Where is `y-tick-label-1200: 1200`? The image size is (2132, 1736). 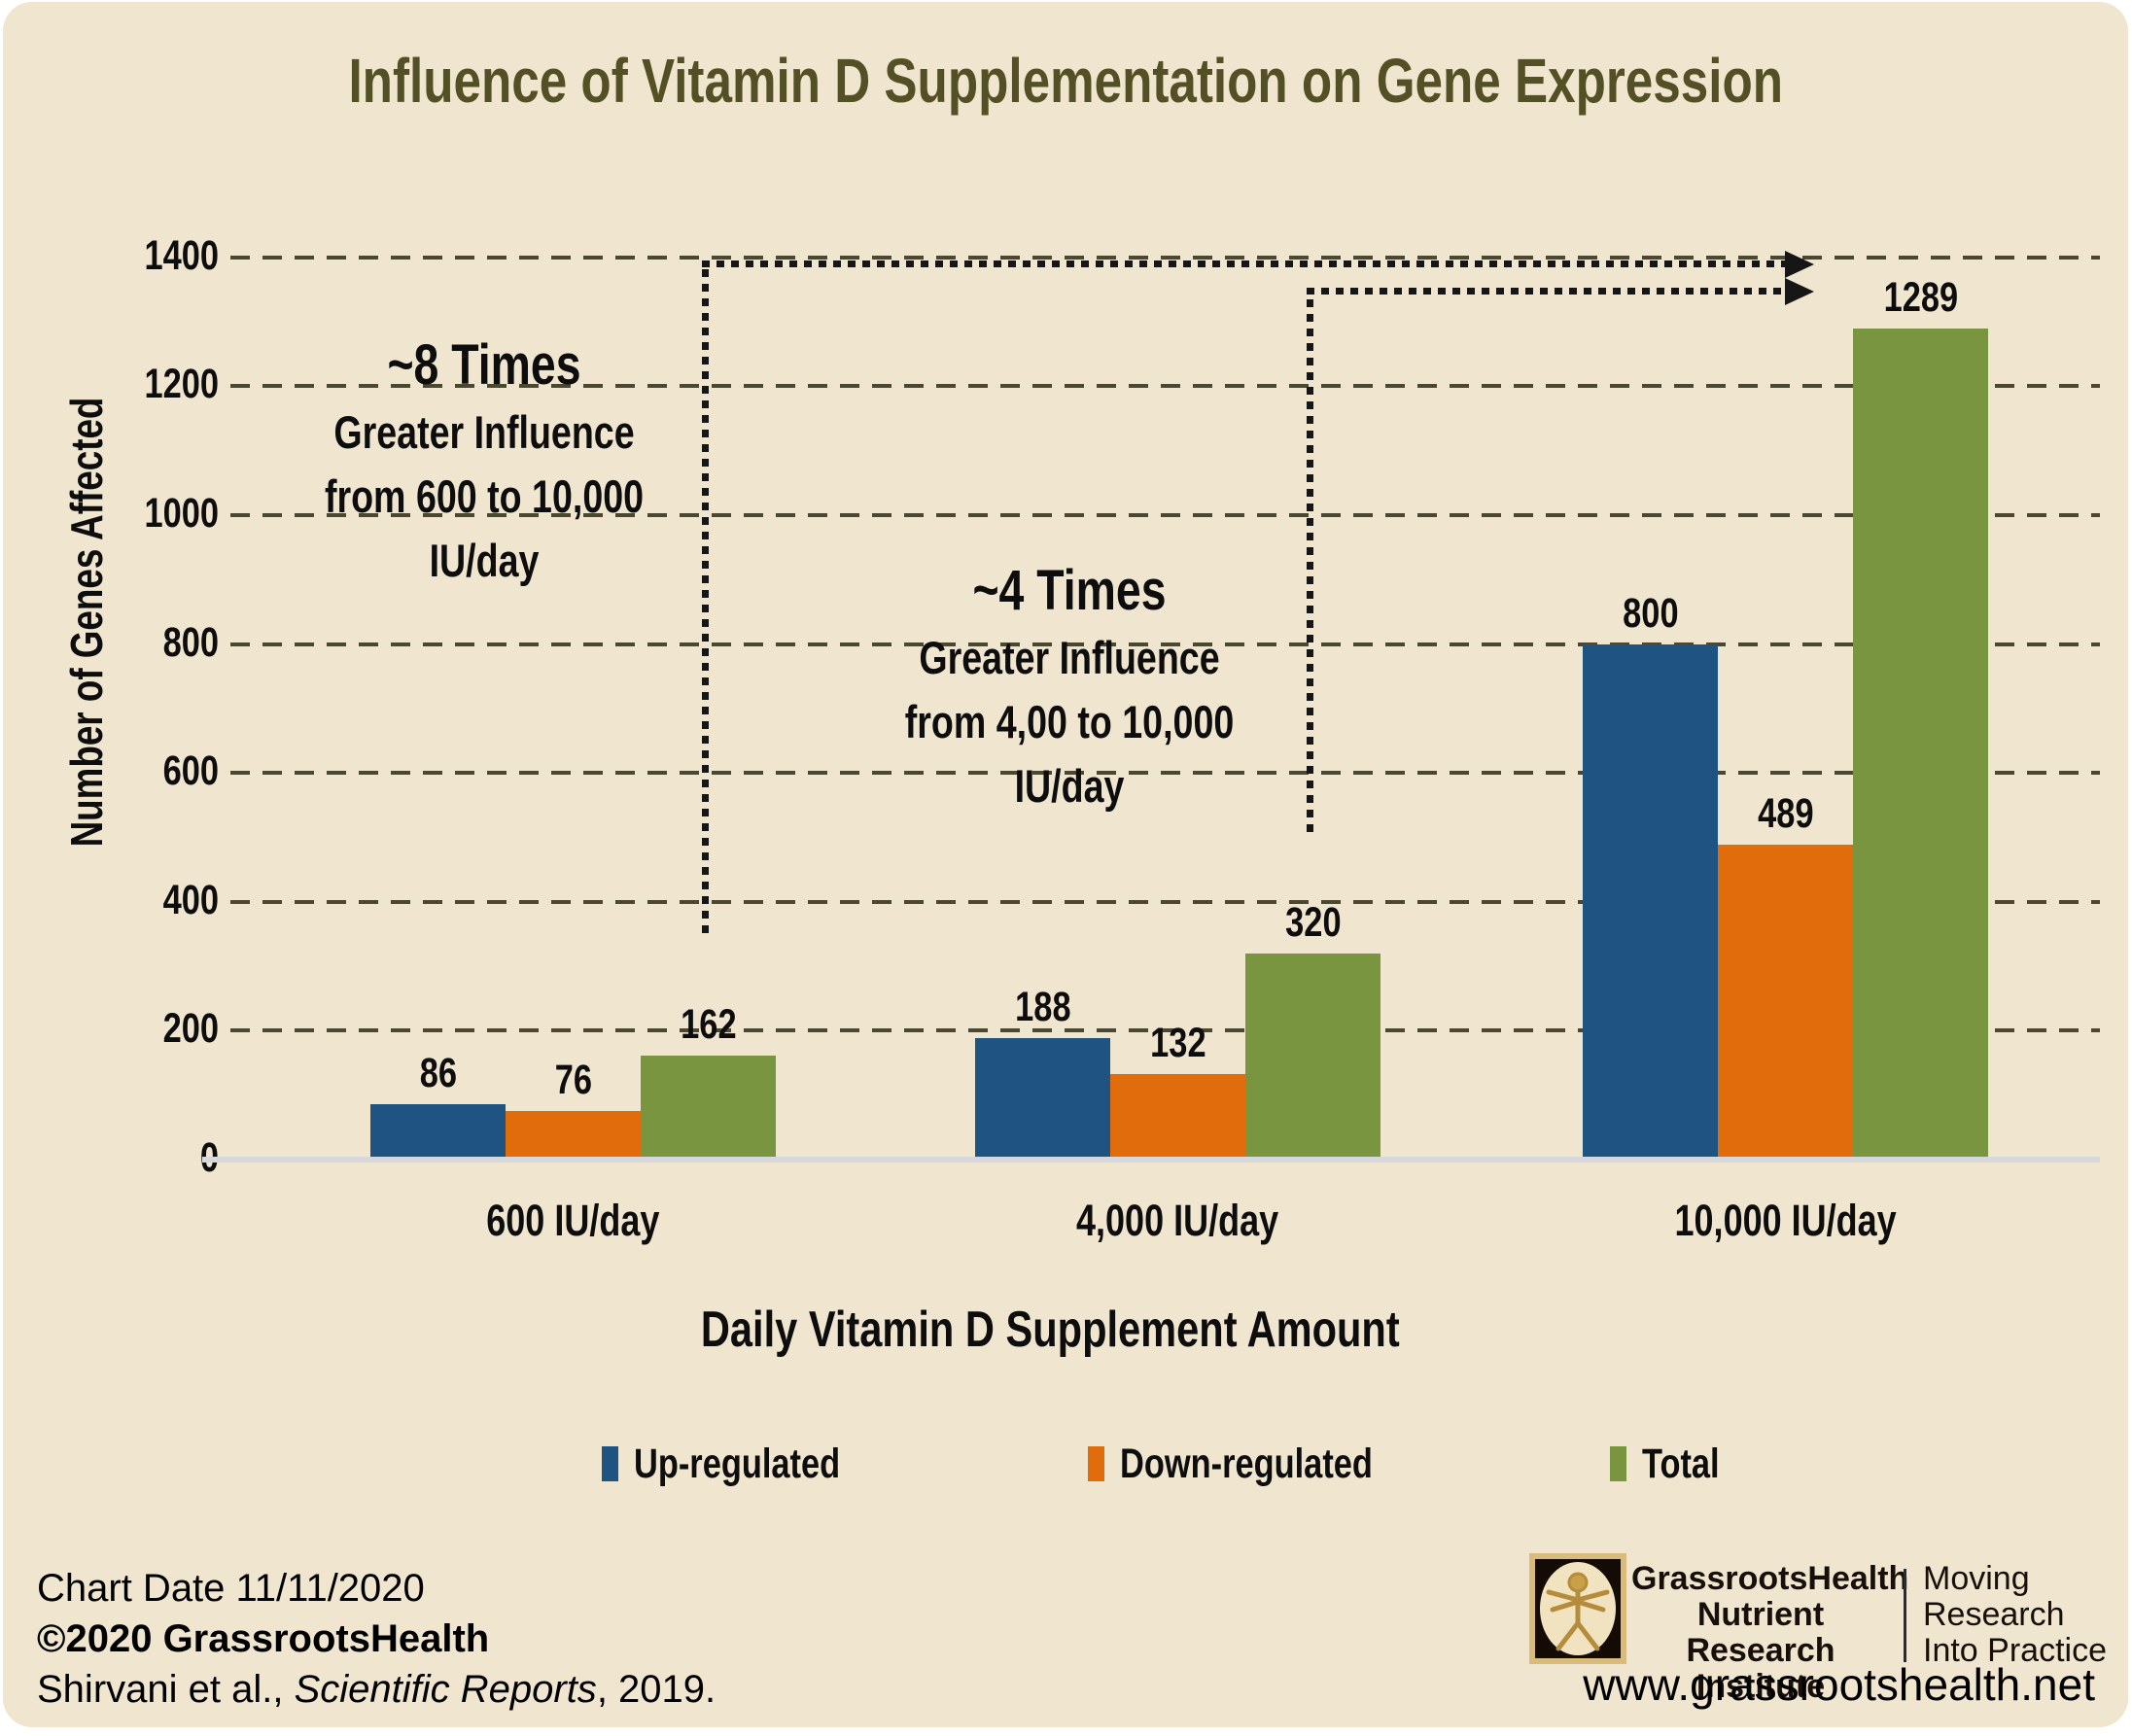 y-tick-label-1200: 1200 is located at coordinates (181, 384).